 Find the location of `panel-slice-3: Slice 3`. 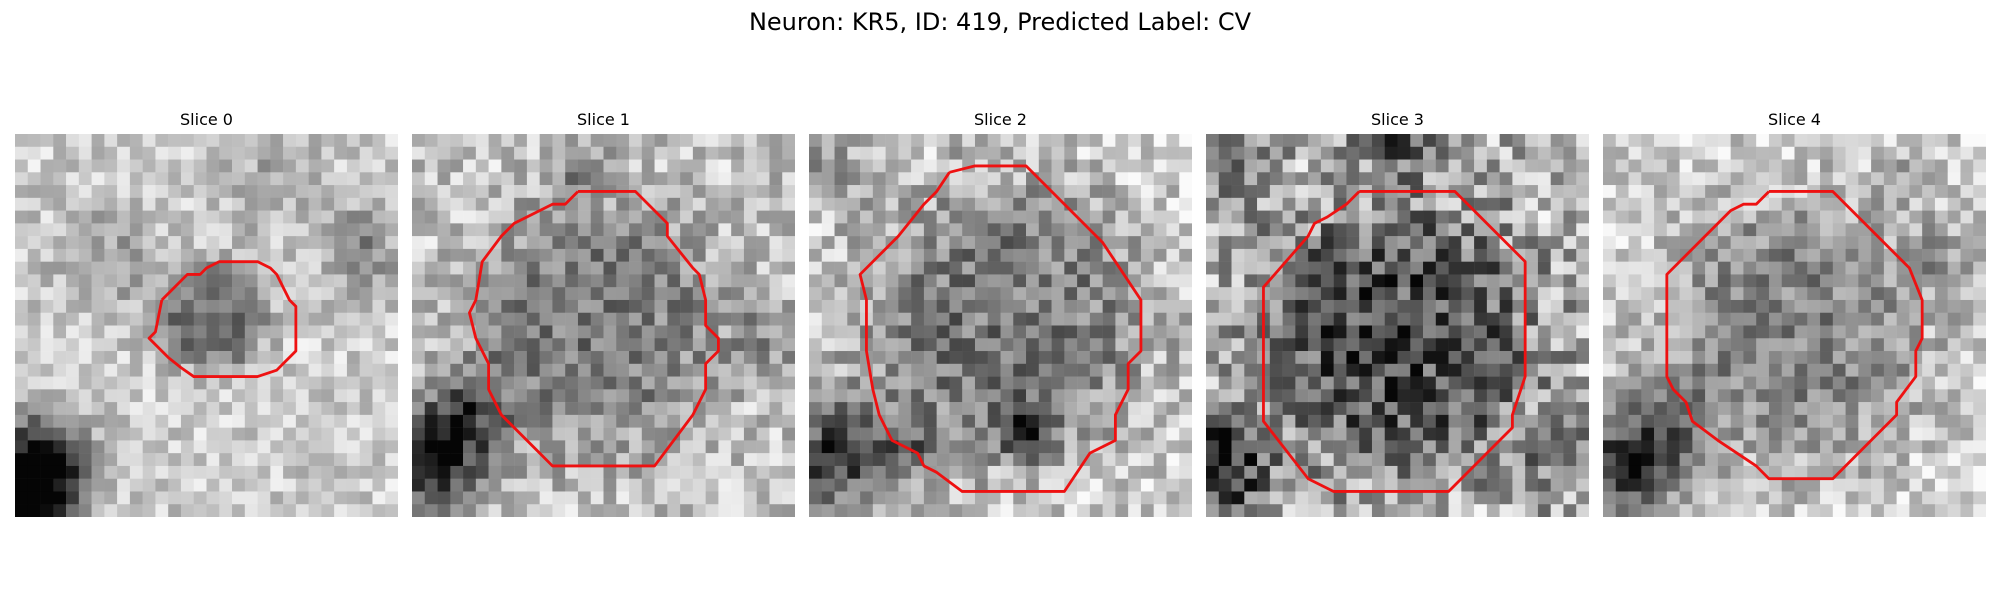

panel-slice-3: Slice 3 is located at coordinates (1397, 313).